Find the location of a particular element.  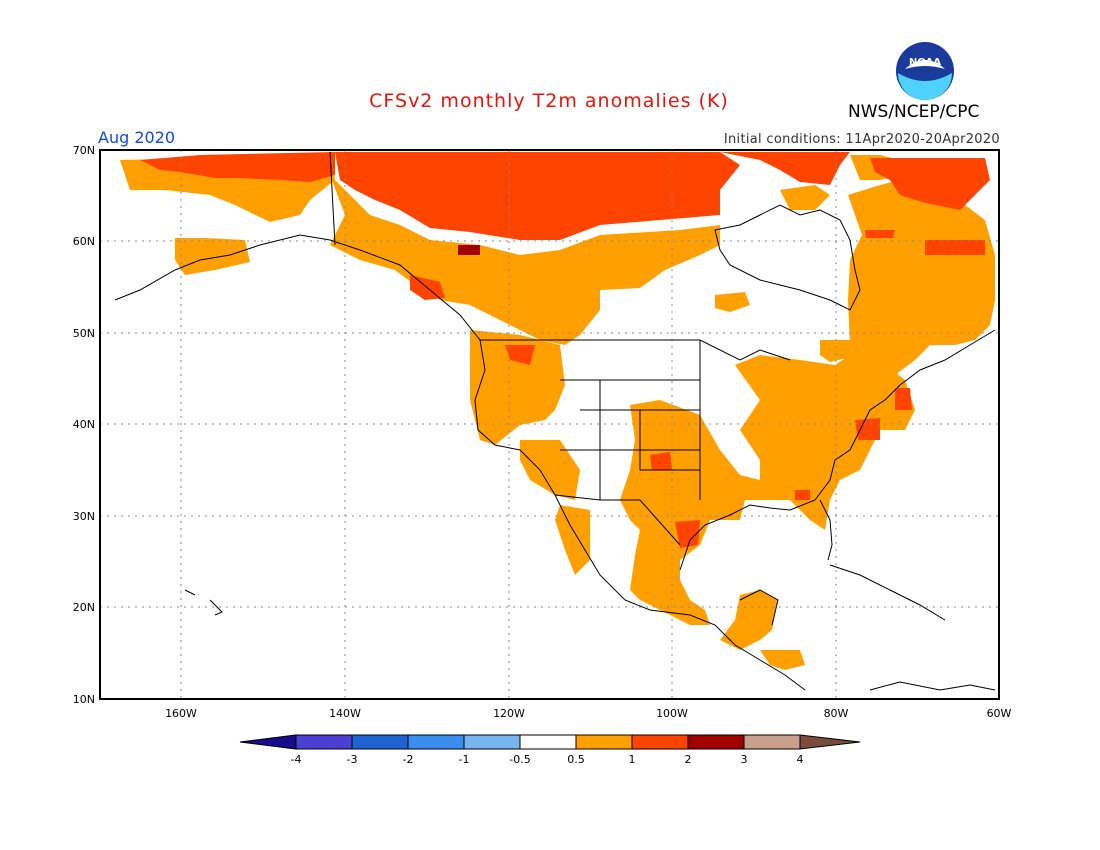

colorbar-tick-label: 3 is located at coordinates (744, 759).